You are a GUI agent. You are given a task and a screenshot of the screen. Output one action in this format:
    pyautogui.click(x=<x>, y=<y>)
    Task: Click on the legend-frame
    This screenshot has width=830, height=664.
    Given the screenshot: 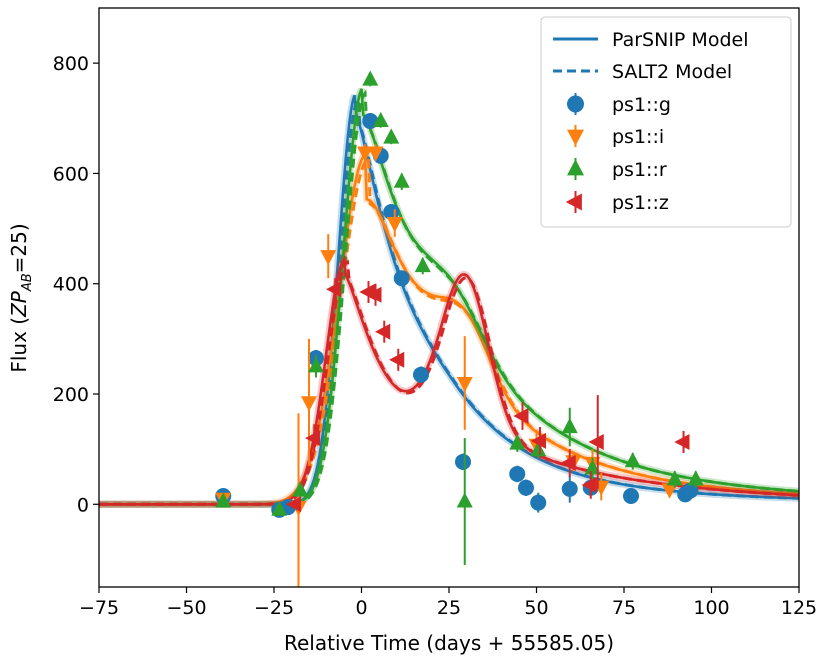 What is the action you would take?
    pyautogui.click(x=666, y=122)
    